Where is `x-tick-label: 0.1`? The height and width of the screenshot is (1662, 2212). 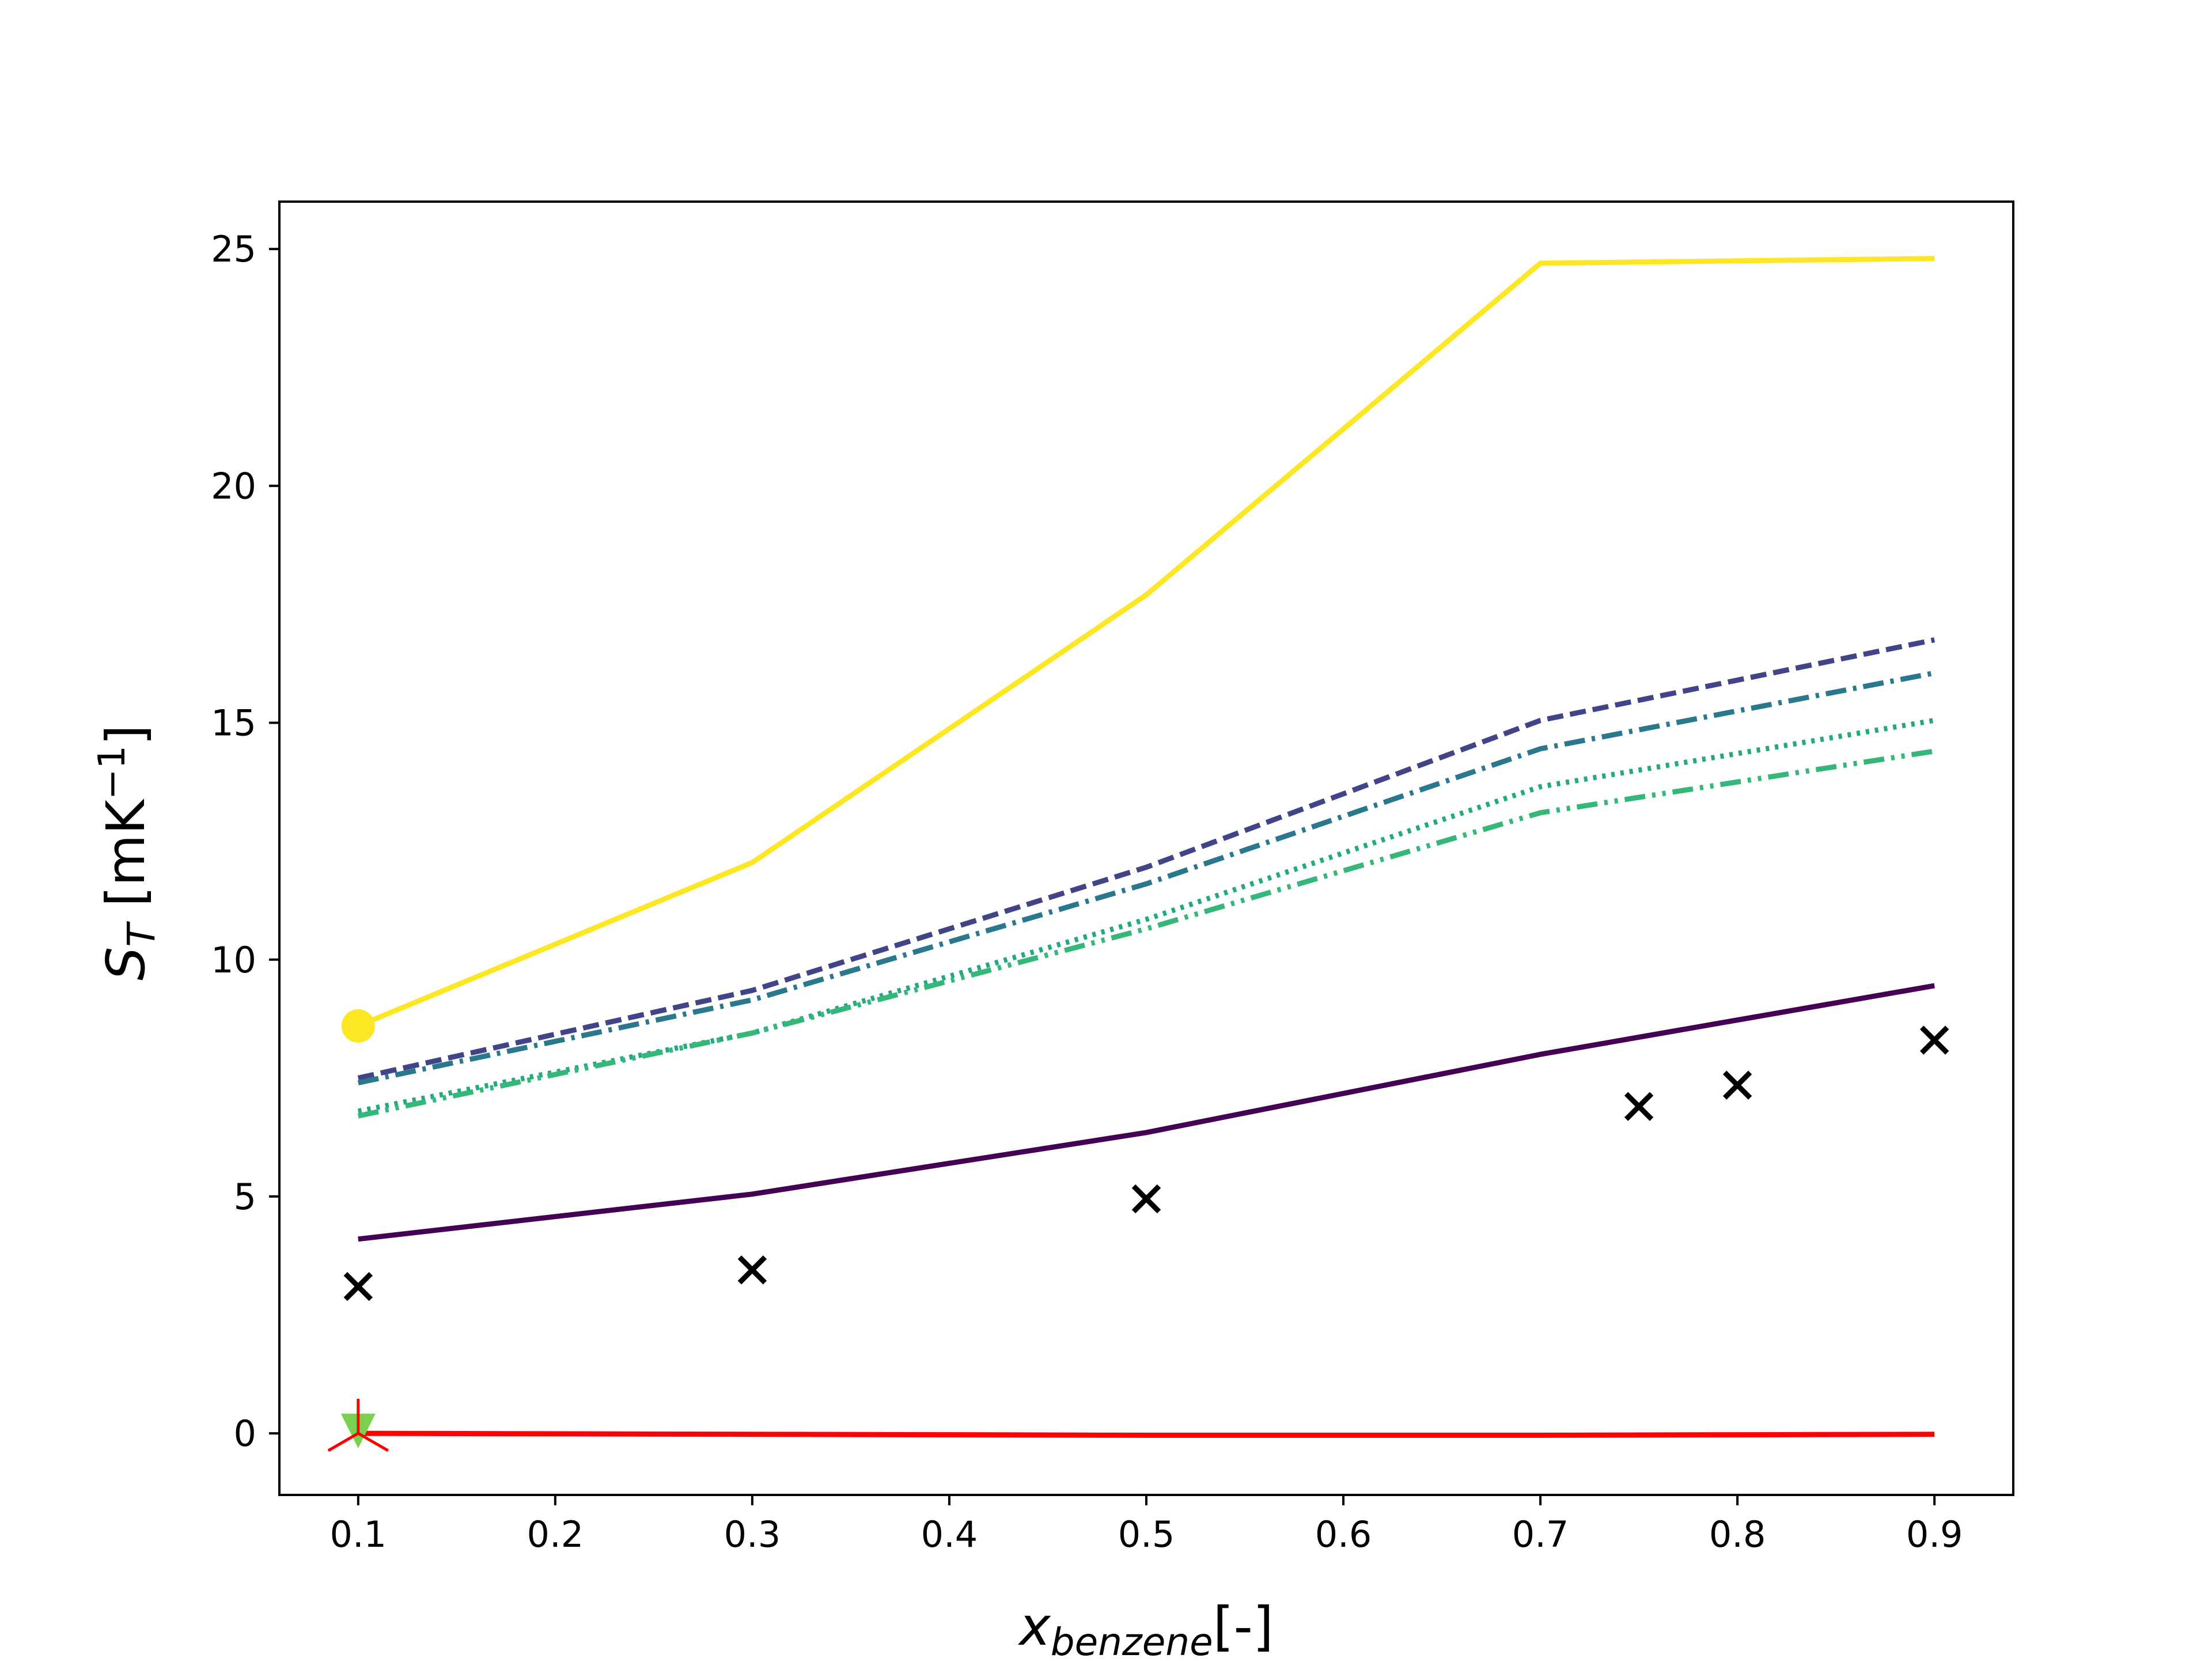 x-tick-label: 0.1 is located at coordinates (358, 1534).